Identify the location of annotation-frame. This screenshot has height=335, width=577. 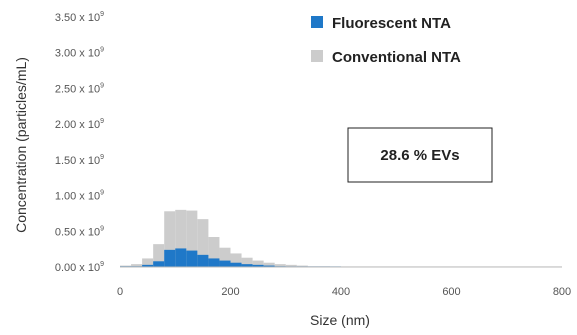
(420, 155).